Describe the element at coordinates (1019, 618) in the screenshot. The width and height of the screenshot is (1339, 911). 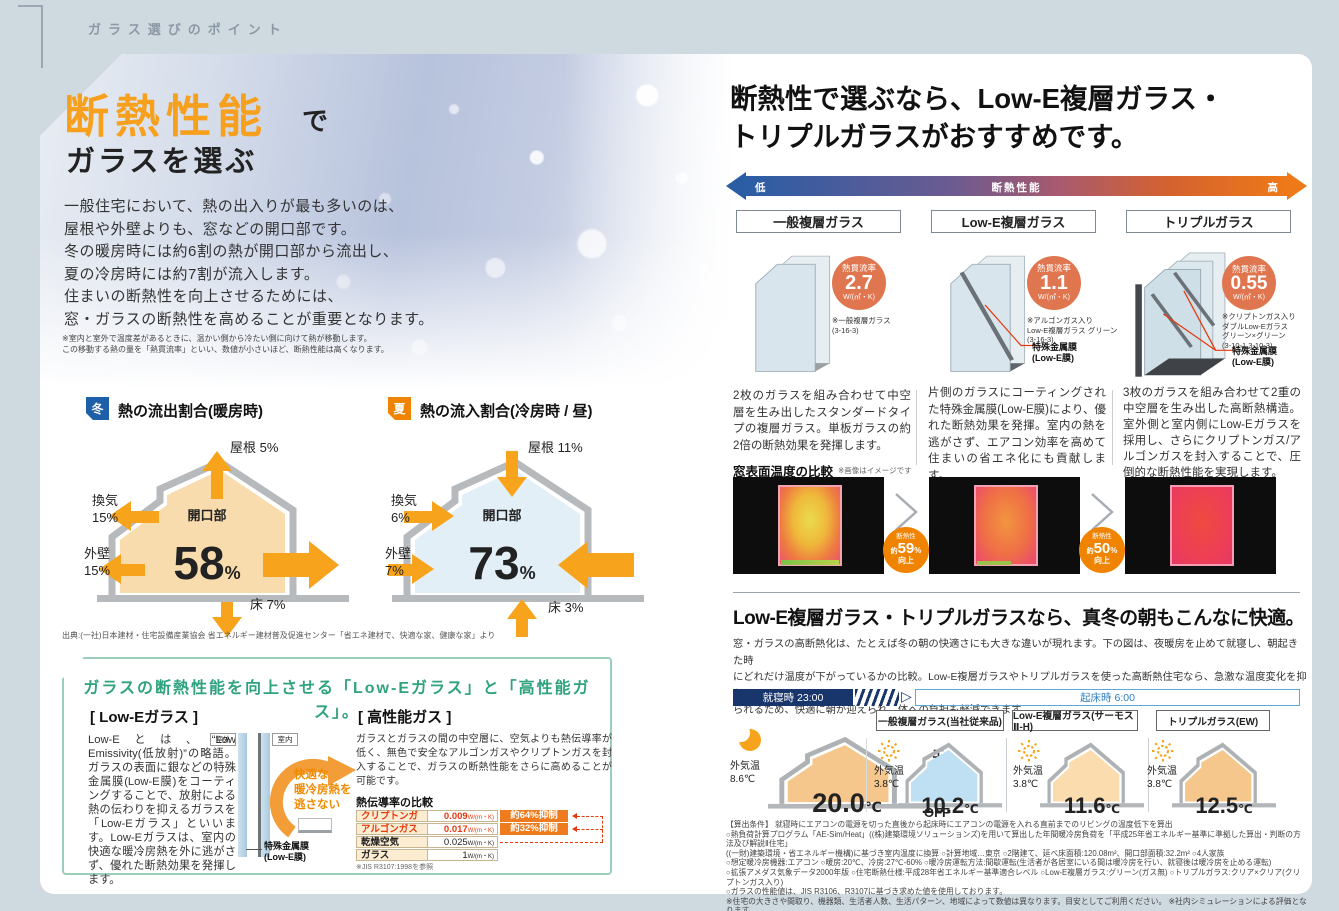
I see `comfort-title: Low-E複層ガラス・トリプルガラスなら、真冬の朝もこんなに快適。` at that location.